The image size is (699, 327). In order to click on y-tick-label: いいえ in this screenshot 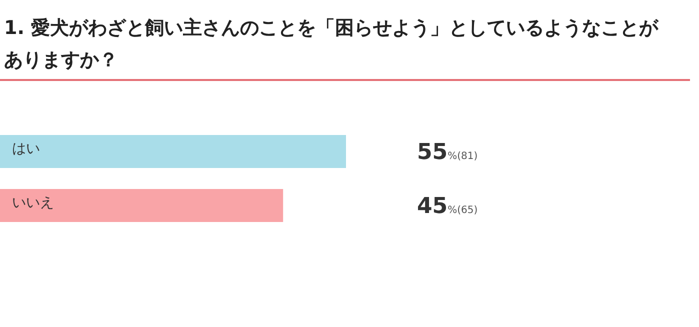, I will do `click(33, 203)`.